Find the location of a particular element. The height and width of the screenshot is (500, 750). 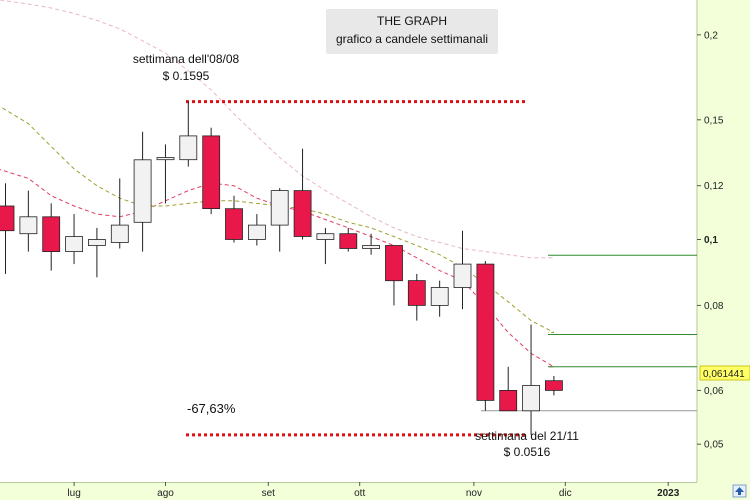

y-tick-label: 0,15 is located at coordinates (714, 120).